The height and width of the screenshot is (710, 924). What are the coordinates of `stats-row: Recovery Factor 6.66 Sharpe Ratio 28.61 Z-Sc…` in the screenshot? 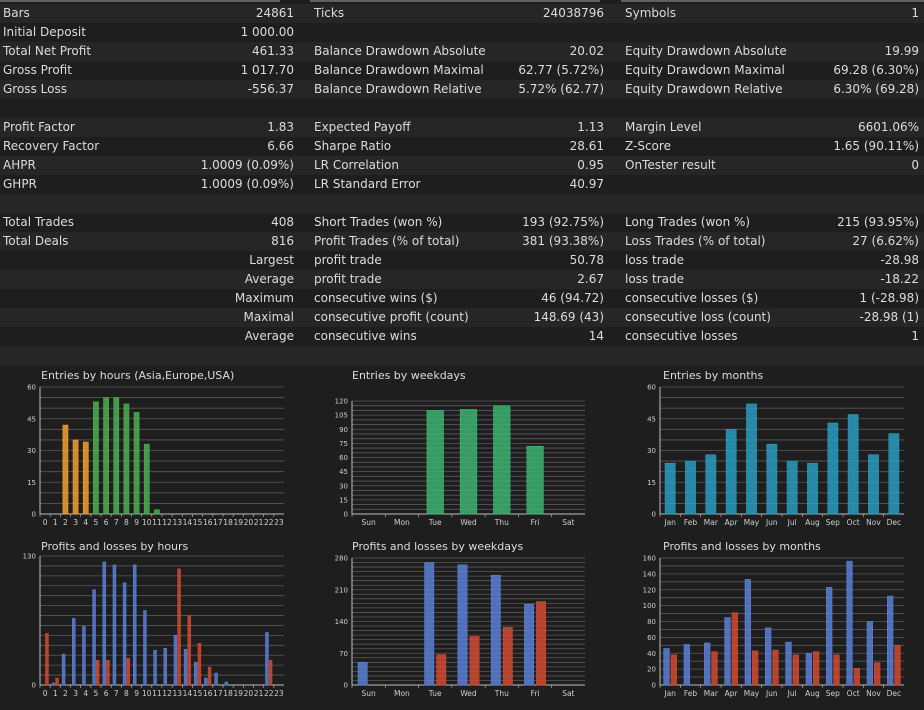 It's located at (462, 146).